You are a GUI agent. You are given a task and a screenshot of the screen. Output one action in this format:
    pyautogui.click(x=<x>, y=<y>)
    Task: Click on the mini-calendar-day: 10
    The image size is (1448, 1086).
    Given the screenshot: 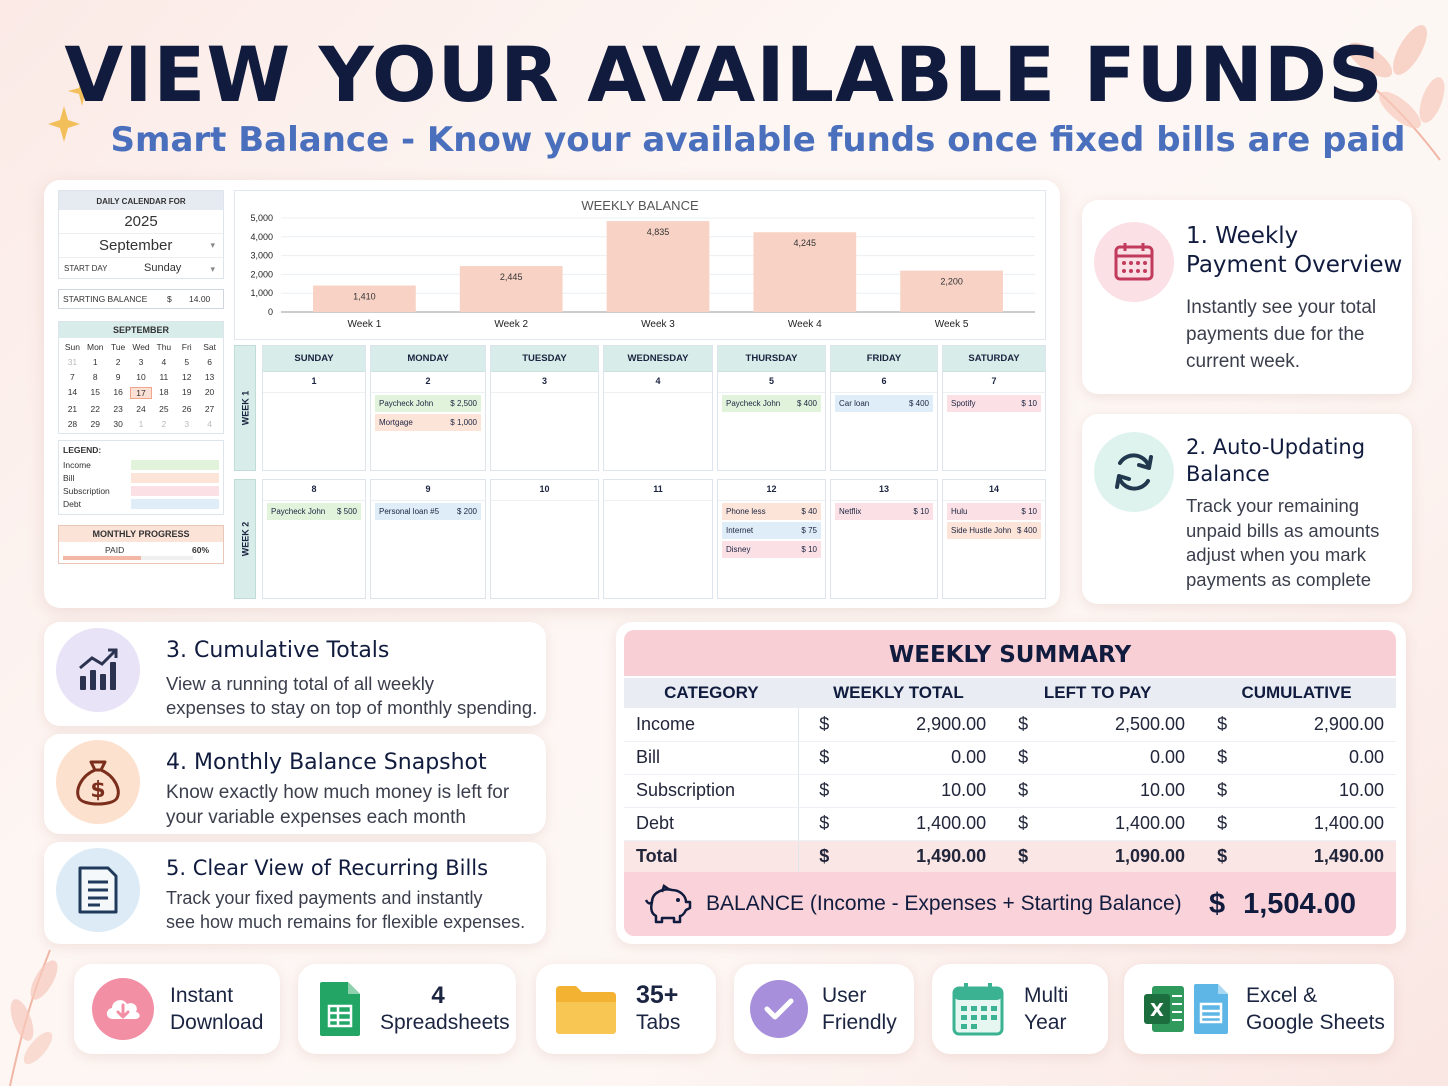 What is the action you would take?
    pyautogui.click(x=141, y=377)
    